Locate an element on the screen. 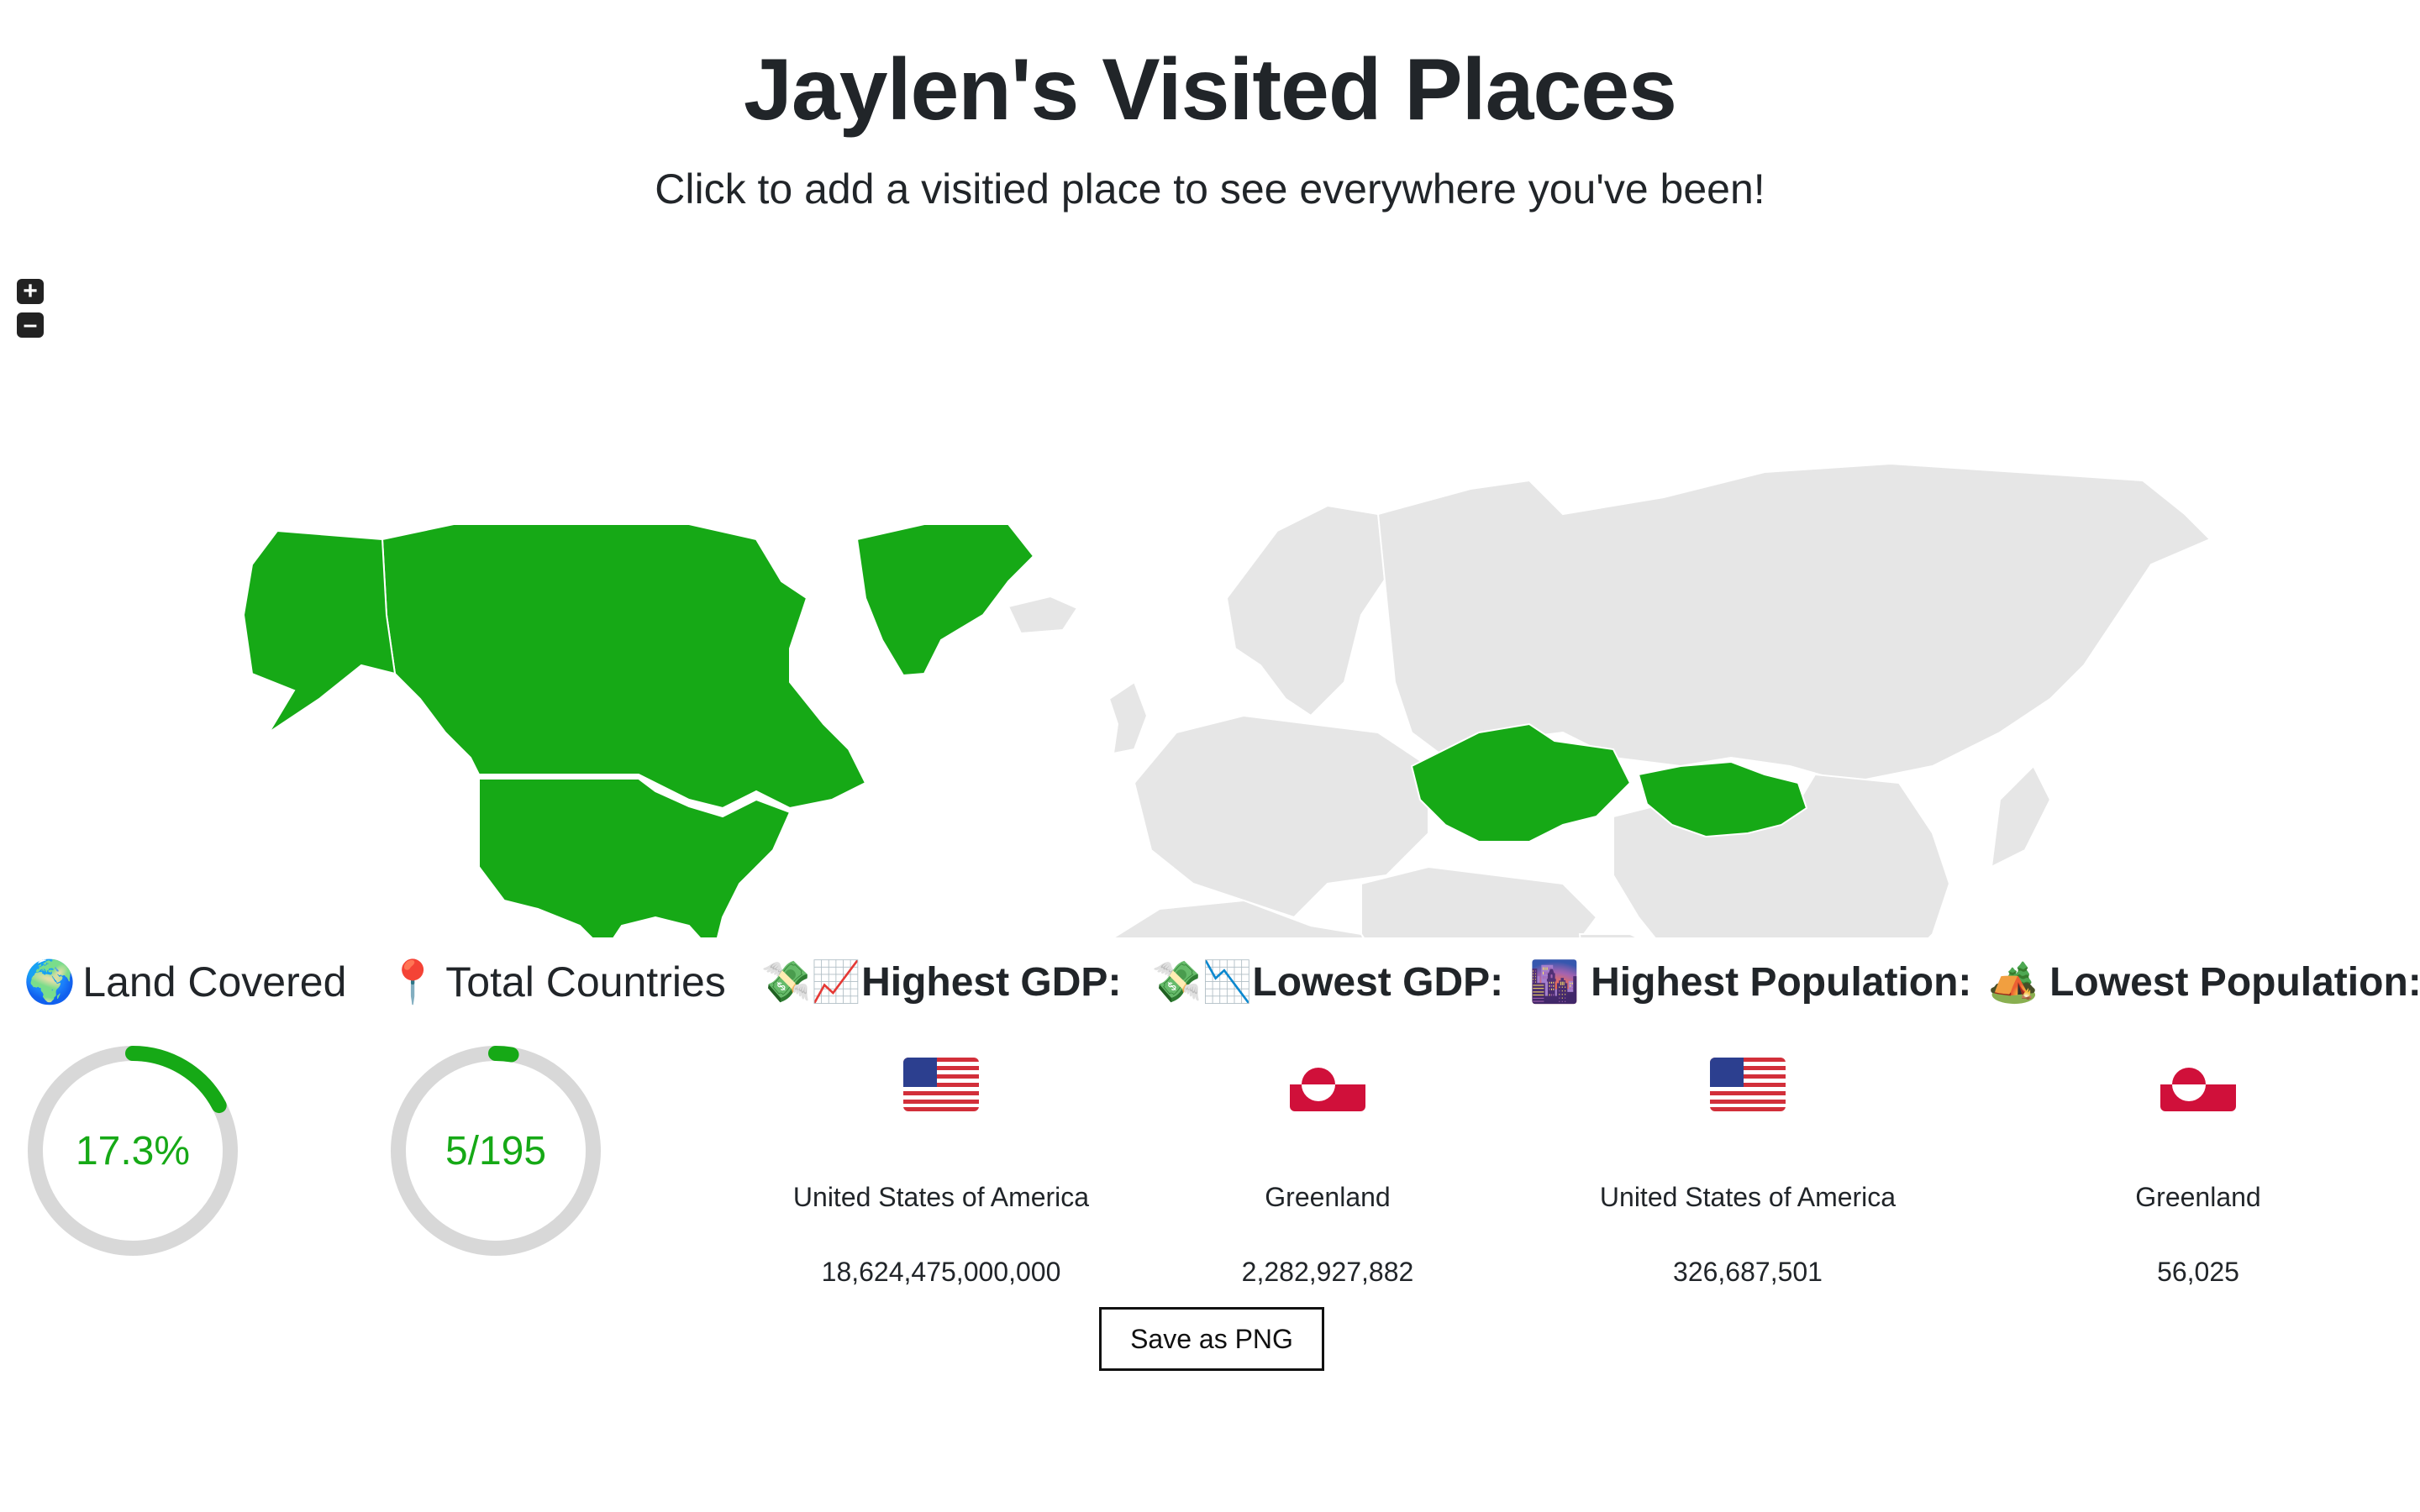 This screenshot has height=1512, width=2420. land-covered-progress is located at coordinates (133, 1151).